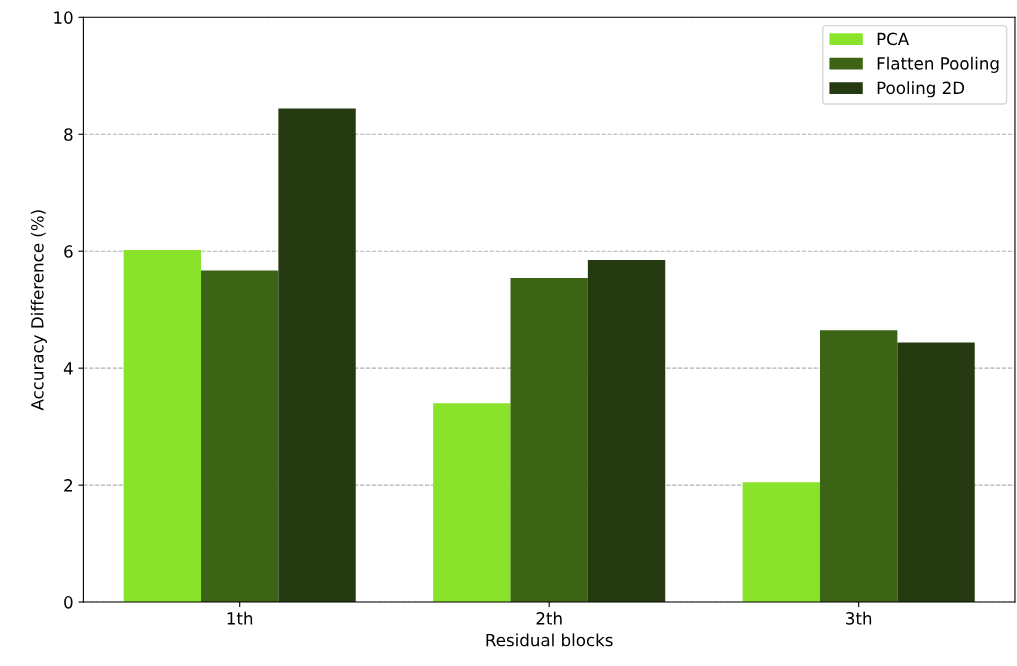 Image resolution: width=1017 pixels, height=666 pixels. What do you see at coordinates (68, 485) in the screenshot?
I see `y-tick-label: 2` at bounding box center [68, 485].